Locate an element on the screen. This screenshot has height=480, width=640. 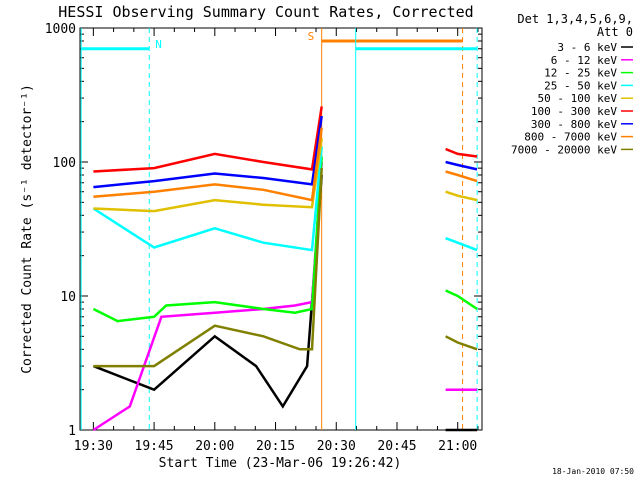
x-tick-label: 19:30 is located at coordinates (93, 446).